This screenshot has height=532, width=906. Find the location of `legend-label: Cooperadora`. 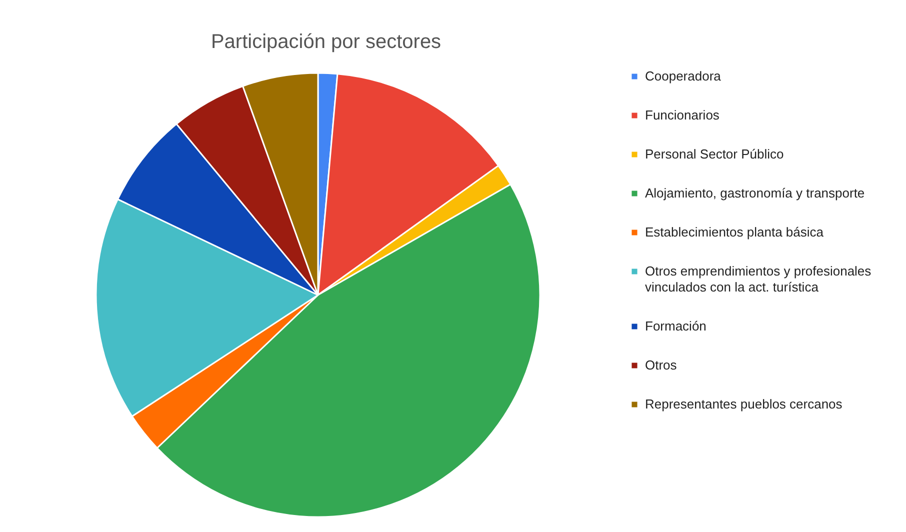

legend-label: Cooperadora is located at coordinates (683, 76).